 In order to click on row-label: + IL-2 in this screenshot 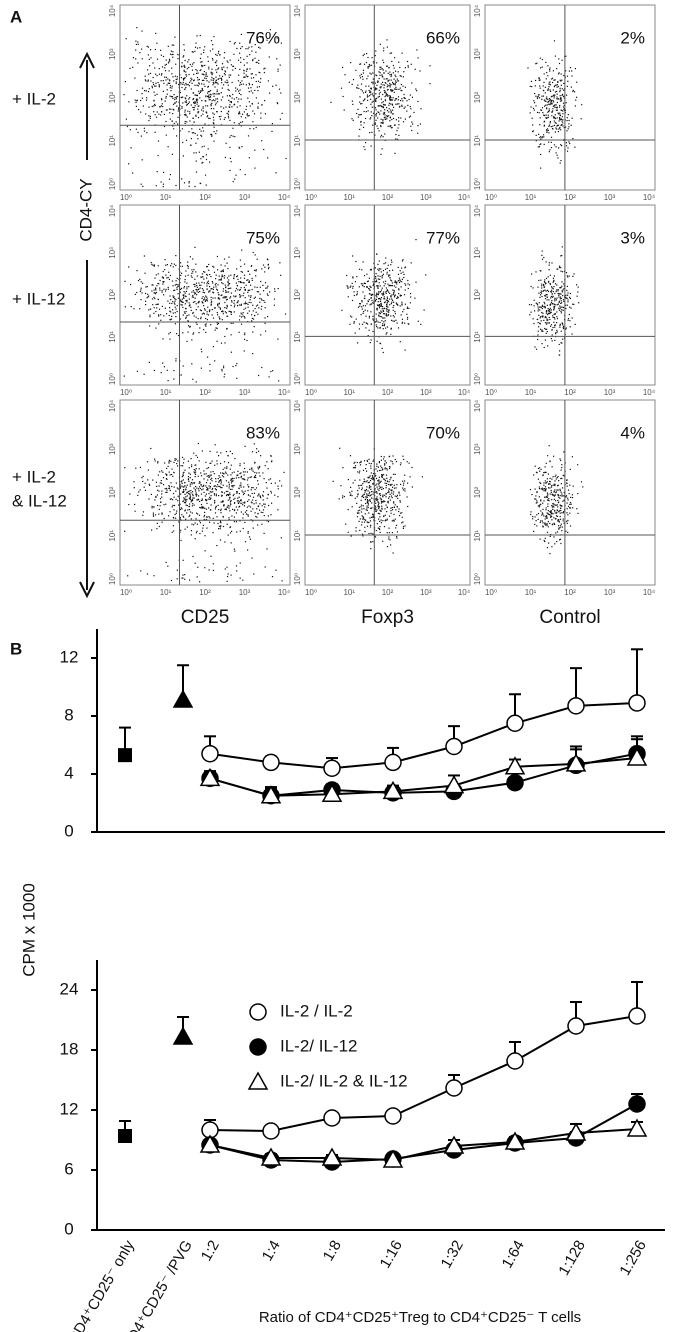, I will do `click(34, 98)`.